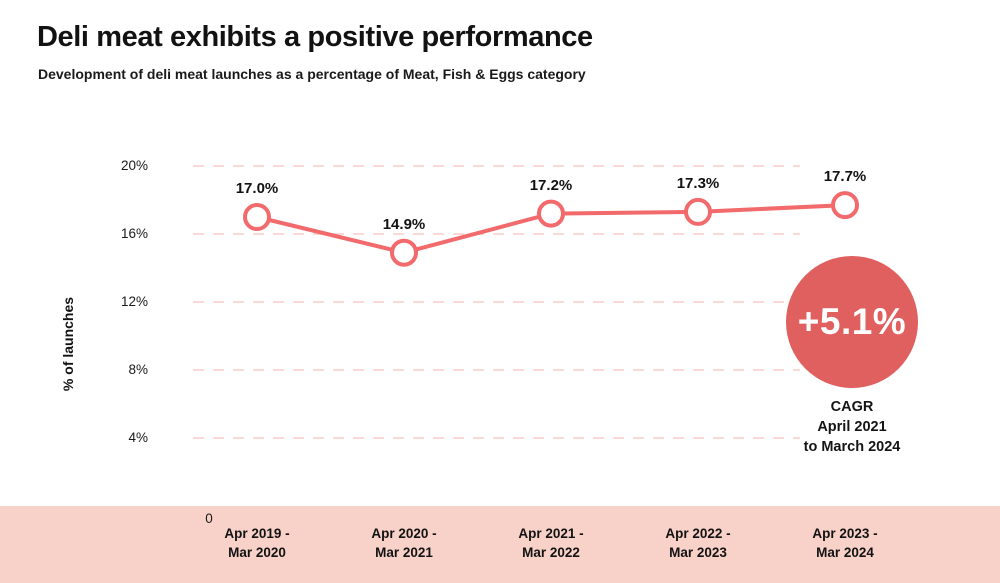  What do you see at coordinates (138, 437) in the screenshot?
I see `y-axis-tick-label: 4%` at bounding box center [138, 437].